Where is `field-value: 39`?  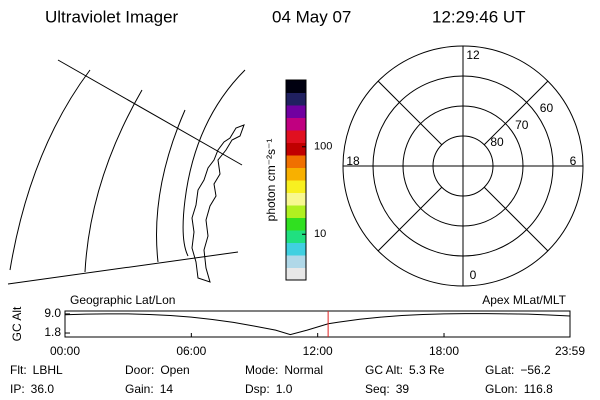 field-value: 39 is located at coordinates (403, 389).